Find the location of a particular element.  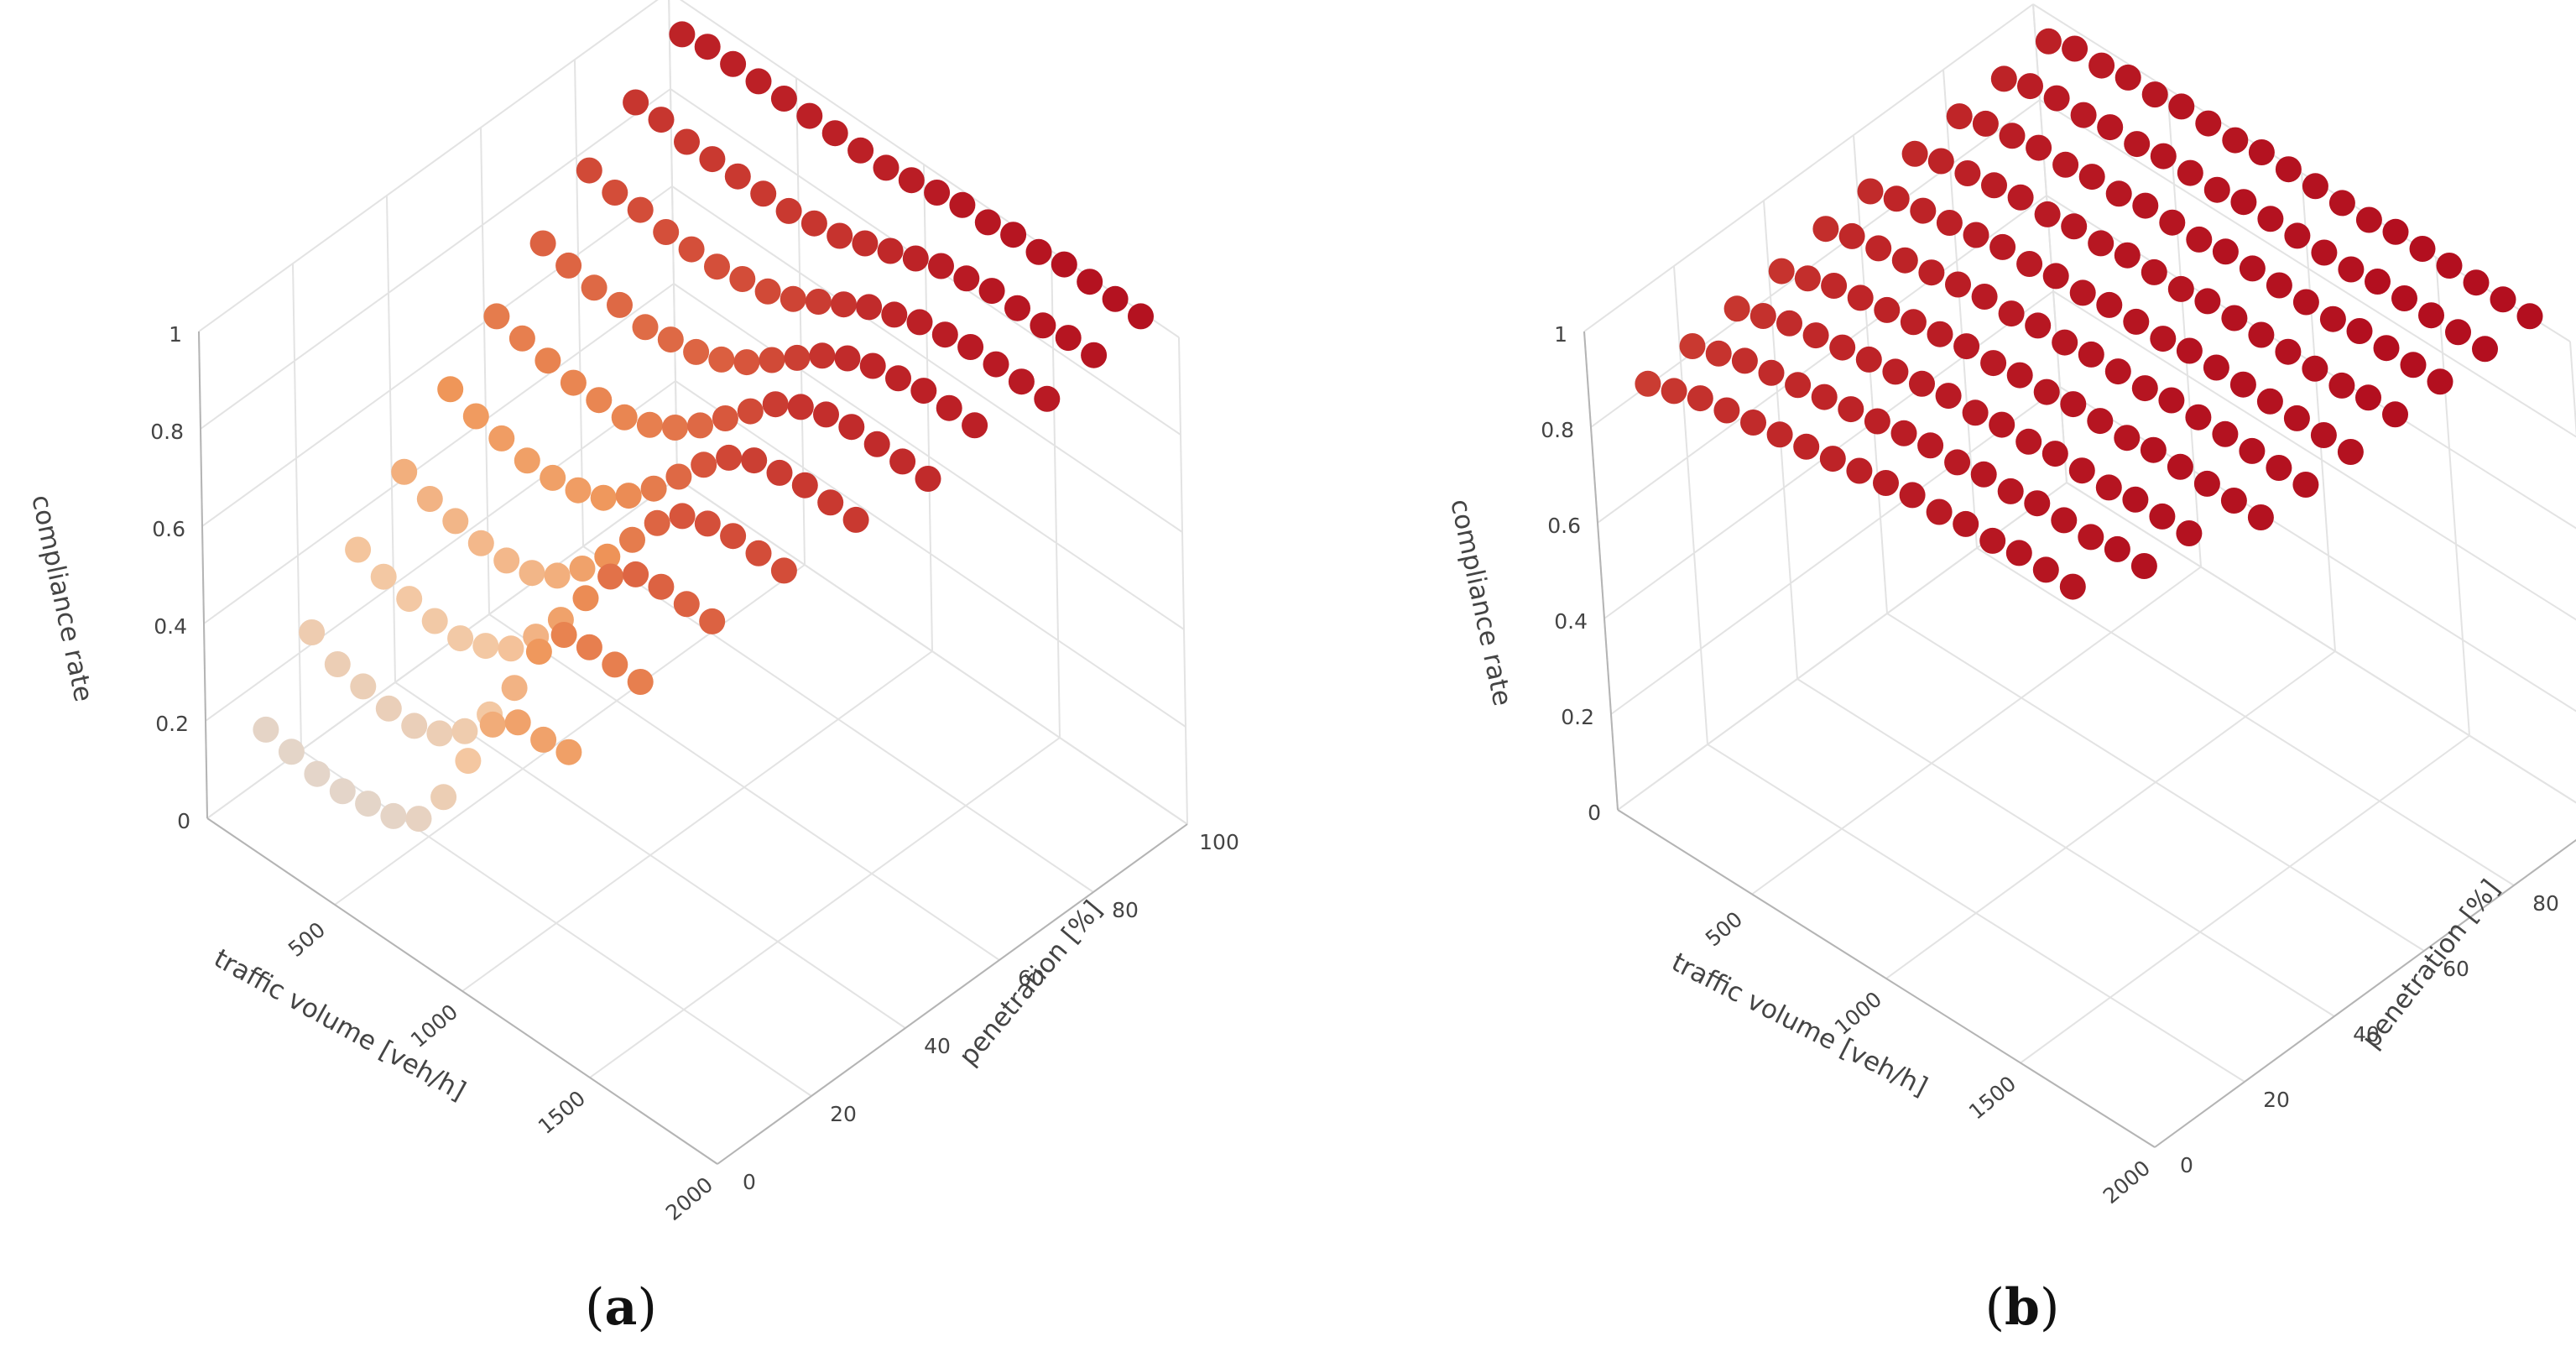

y-axis-line is located at coordinates (2365, 993).